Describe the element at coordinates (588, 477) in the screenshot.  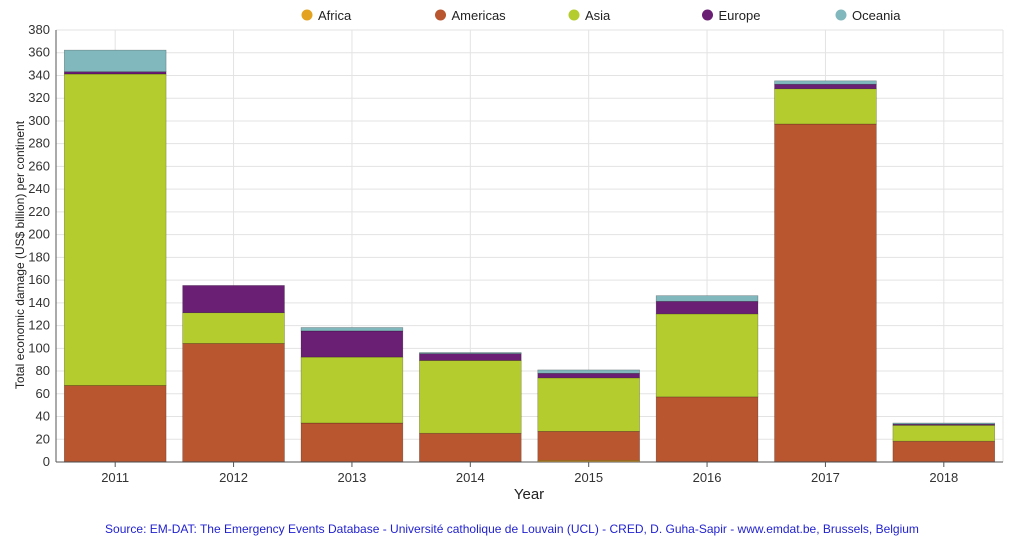
I see `x-tick-label: 2015` at that location.